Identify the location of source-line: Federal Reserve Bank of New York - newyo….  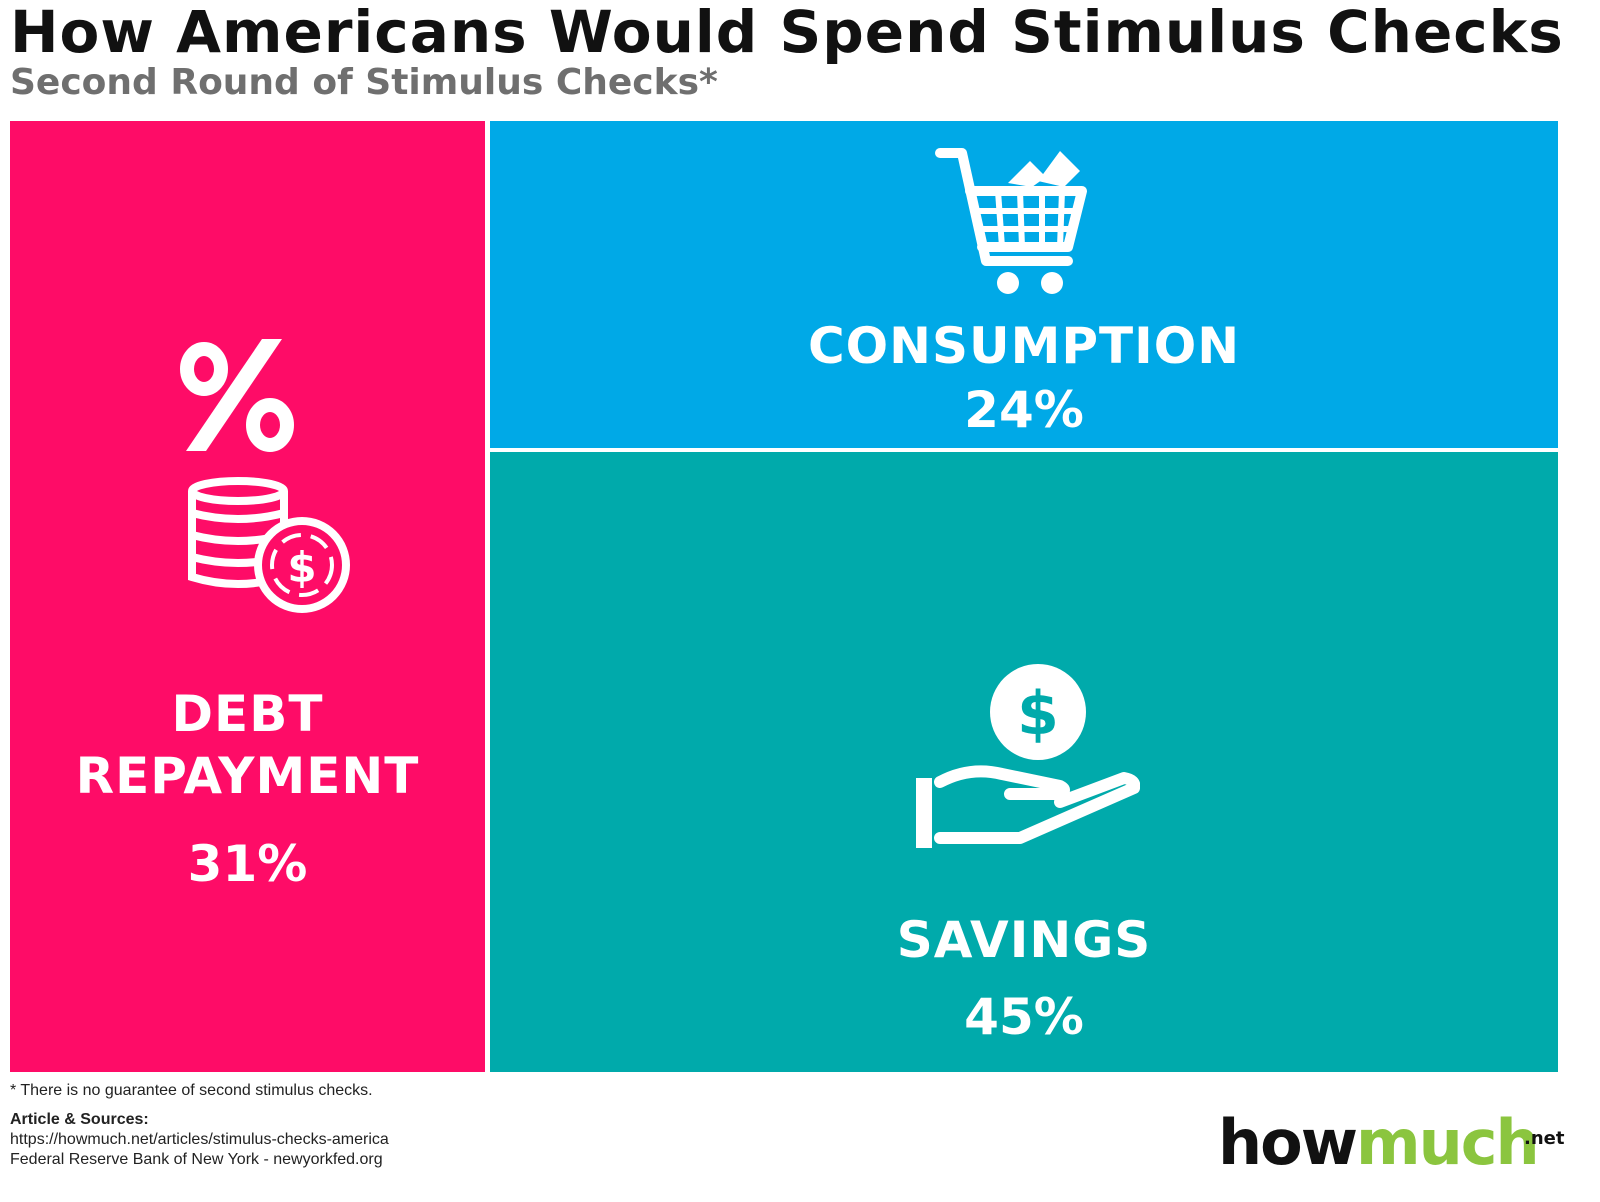
(196, 1159).